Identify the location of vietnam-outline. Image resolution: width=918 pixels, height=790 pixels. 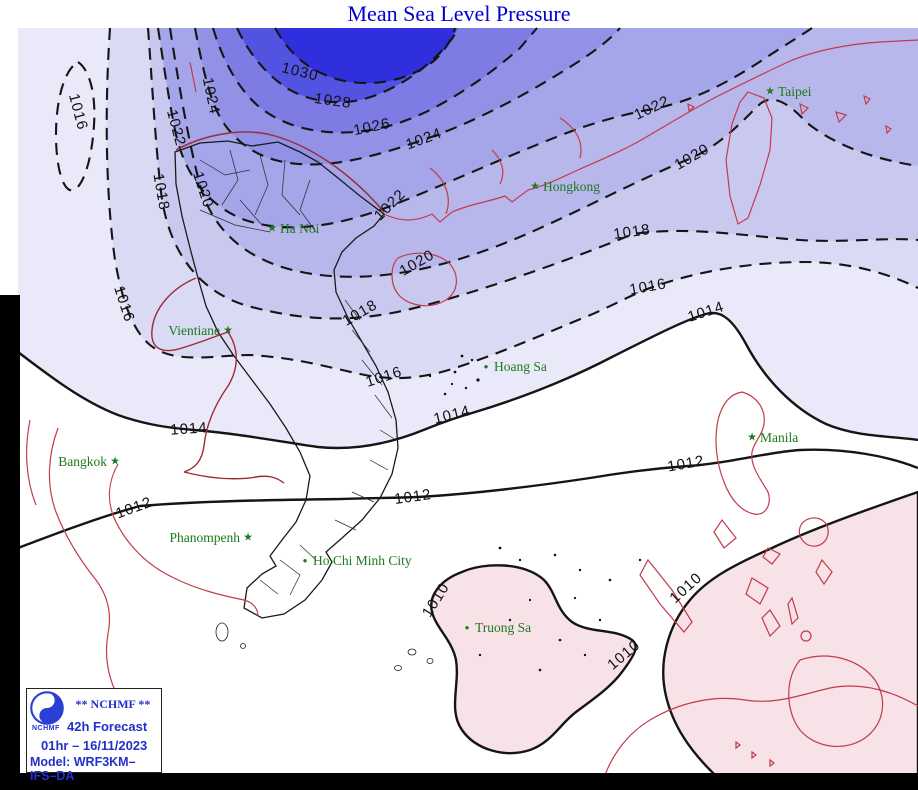
(286, 379).